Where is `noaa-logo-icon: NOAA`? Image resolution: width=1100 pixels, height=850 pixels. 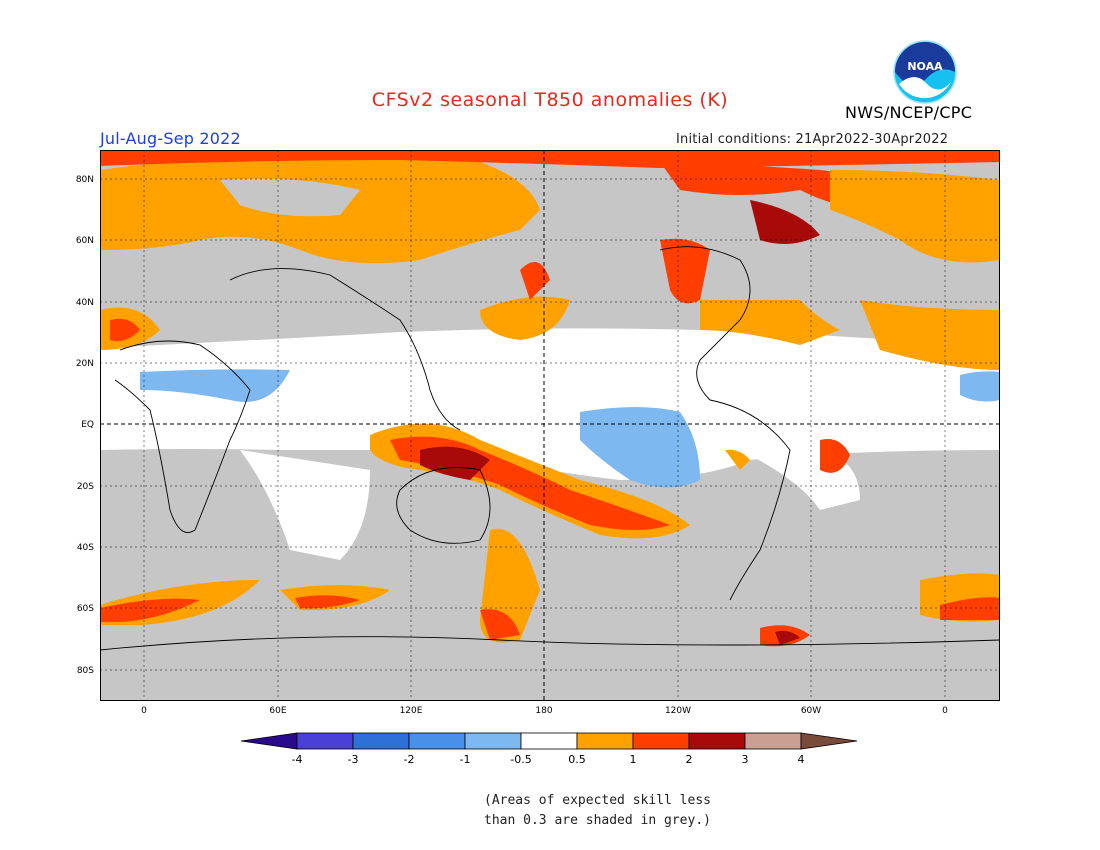
noaa-logo-icon: NOAA is located at coordinates (925, 72).